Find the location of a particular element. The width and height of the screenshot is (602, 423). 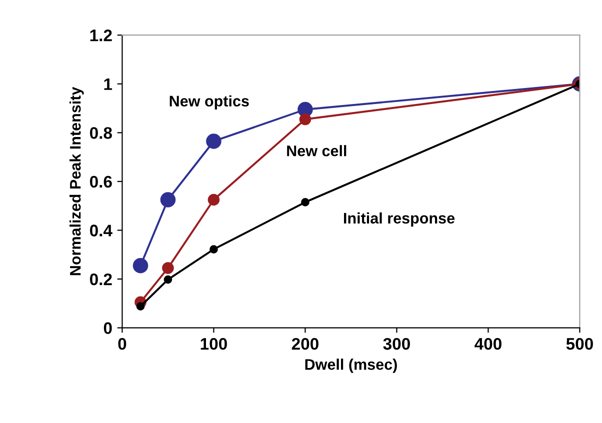

x-tick-label: 0 is located at coordinates (122, 344).